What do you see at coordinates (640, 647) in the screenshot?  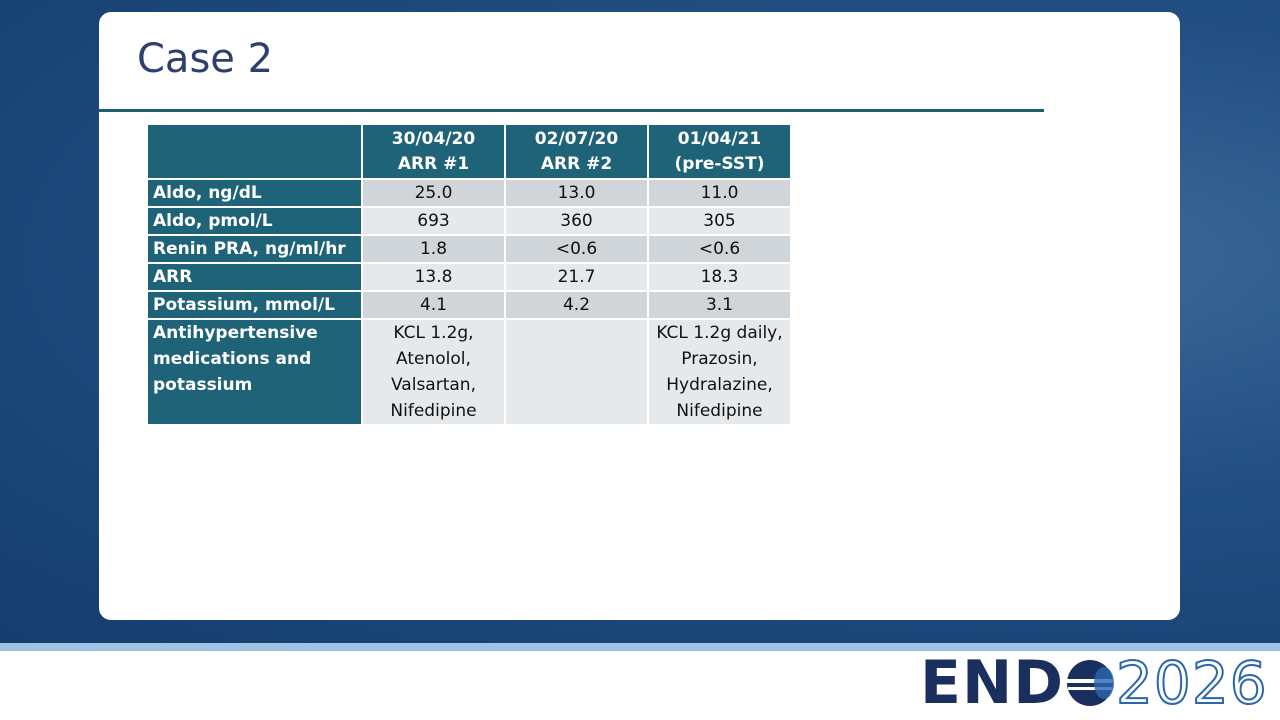 I see `stripe` at bounding box center [640, 647].